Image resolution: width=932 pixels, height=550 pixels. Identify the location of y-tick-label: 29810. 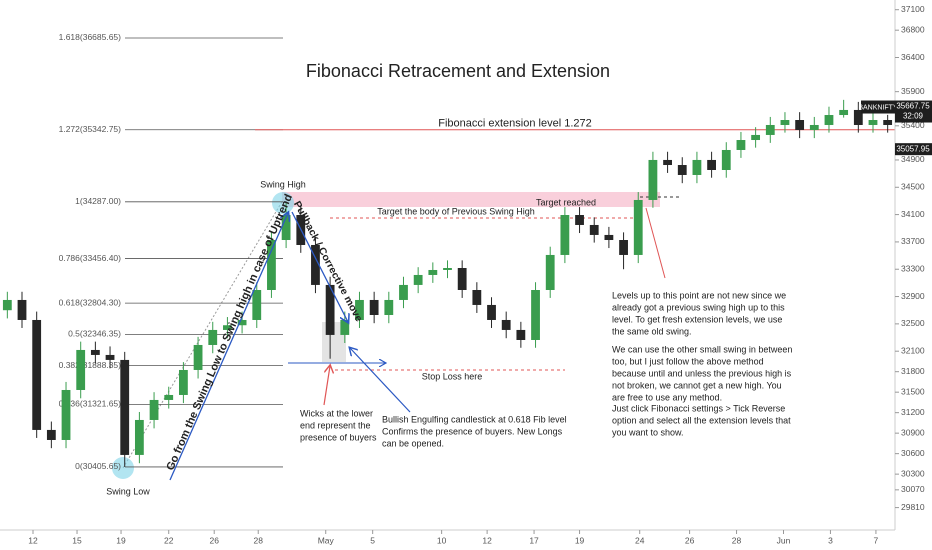
(913, 507).